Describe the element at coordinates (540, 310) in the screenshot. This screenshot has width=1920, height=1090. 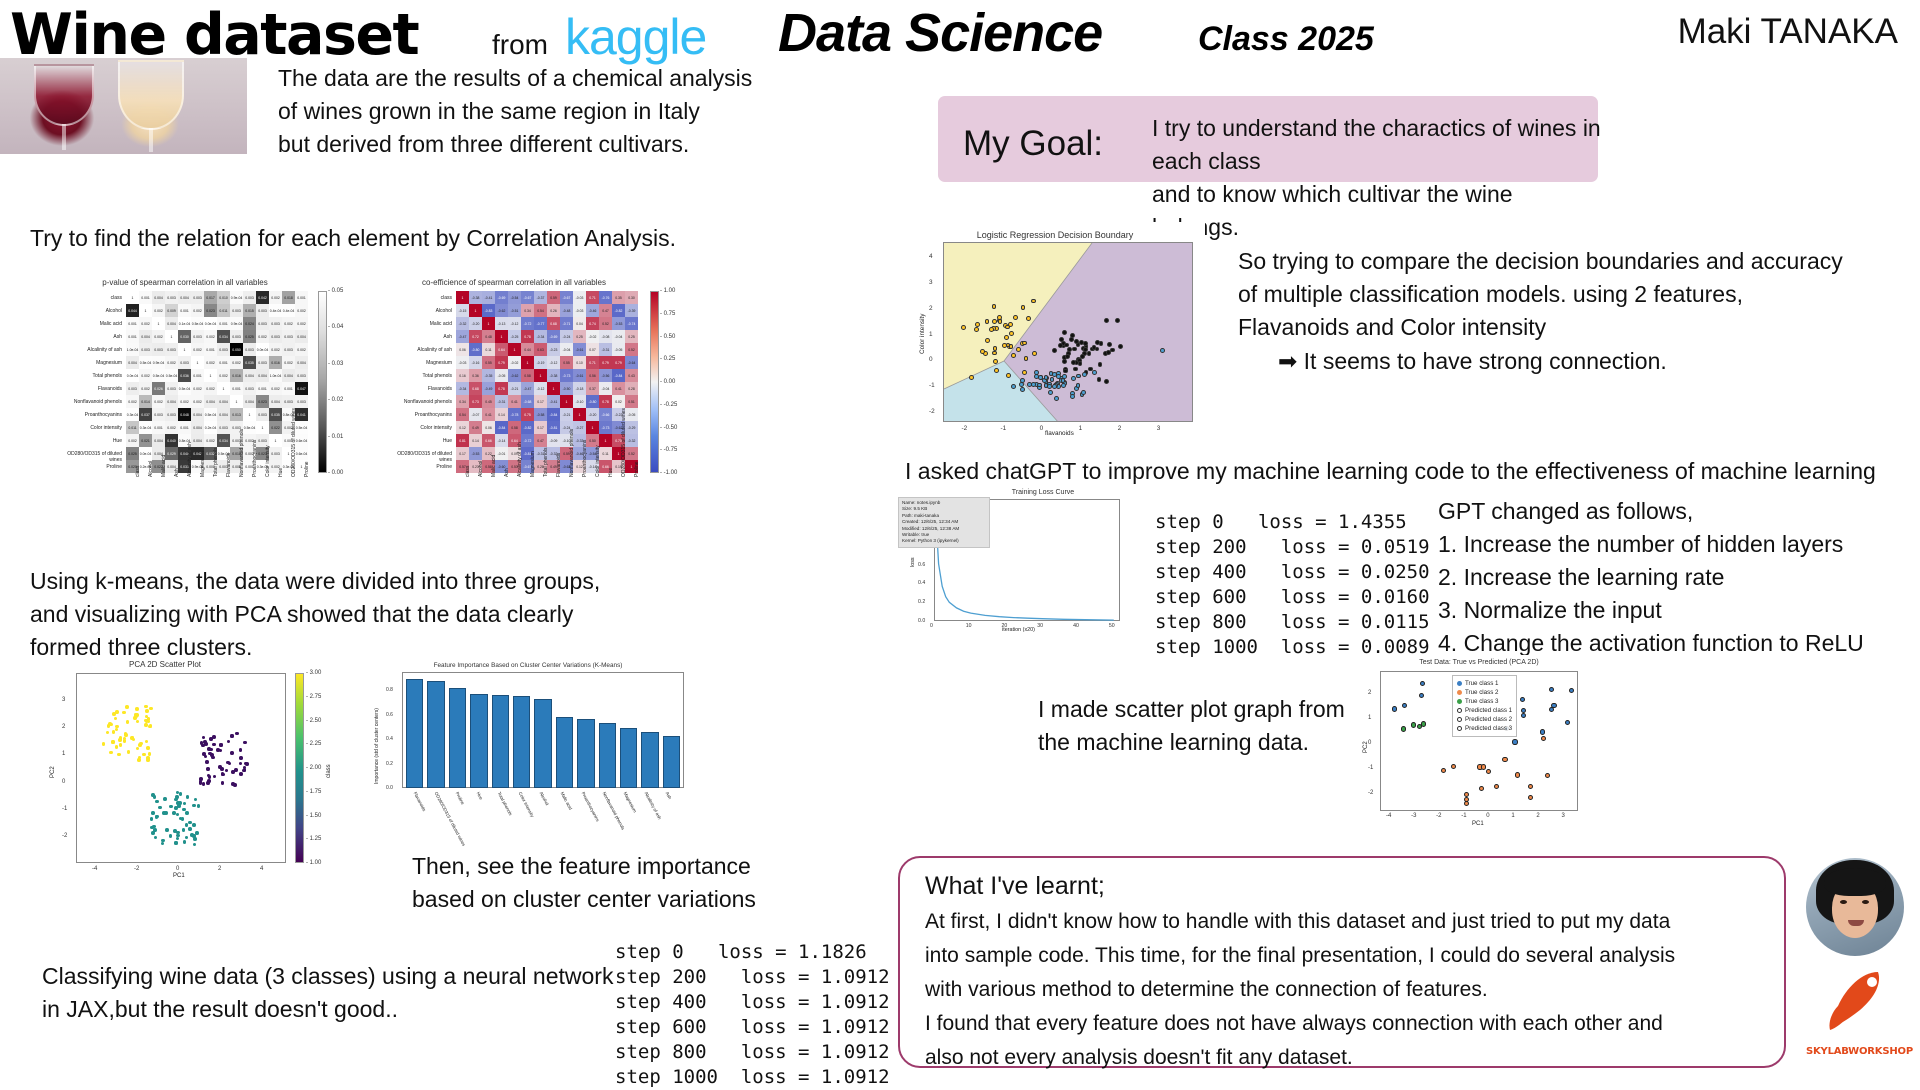
I see `heatmap-cell: 0.54` at that location.